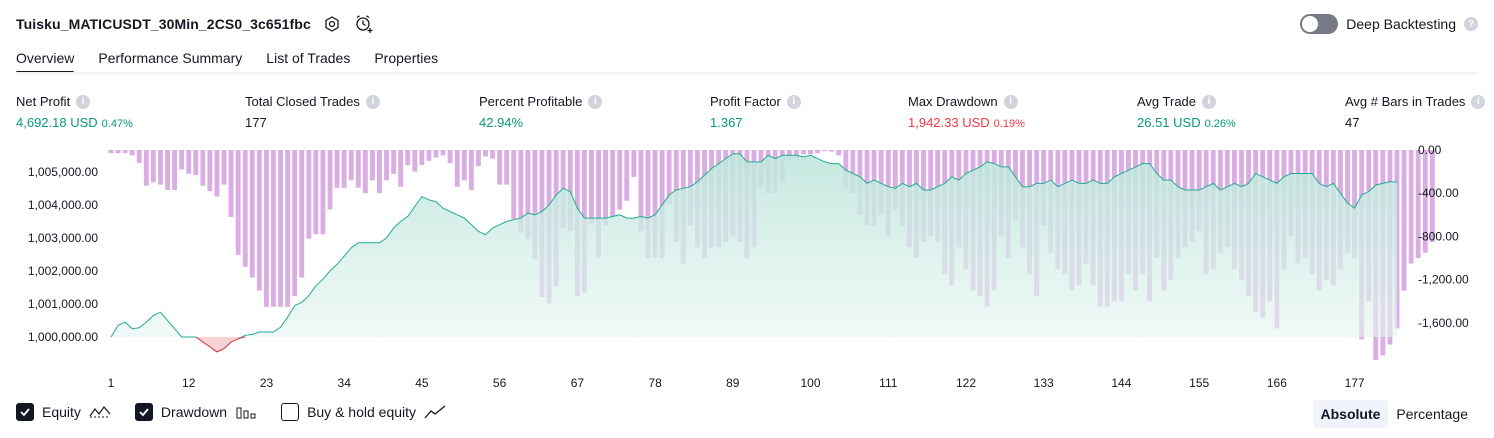 This screenshot has height=438, width=1494. Describe the element at coordinates (170, 58) in the screenshot. I see `tab-performance-summary: Performance Summary` at that location.